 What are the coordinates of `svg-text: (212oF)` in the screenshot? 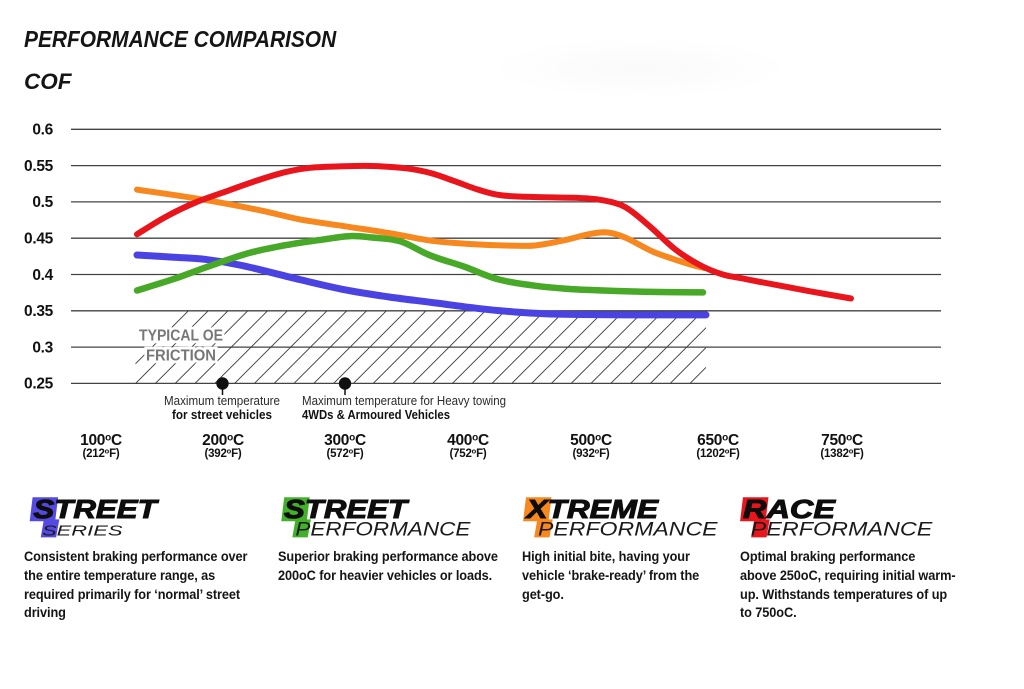 It's located at (100, 454).